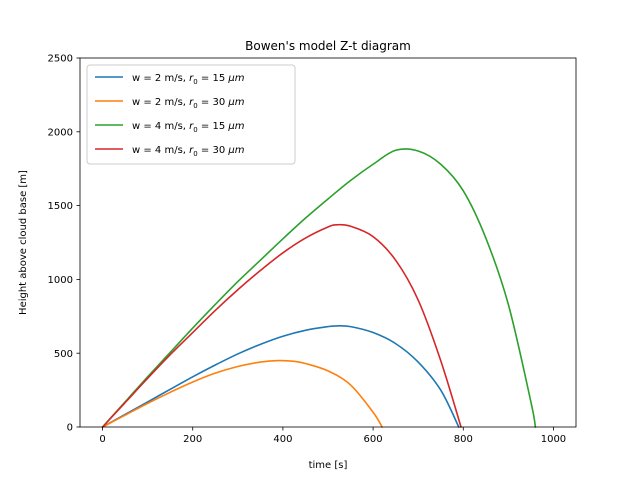  What do you see at coordinates (463, 439) in the screenshot?
I see `x-tick-label: 800` at bounding box center [463, 439].